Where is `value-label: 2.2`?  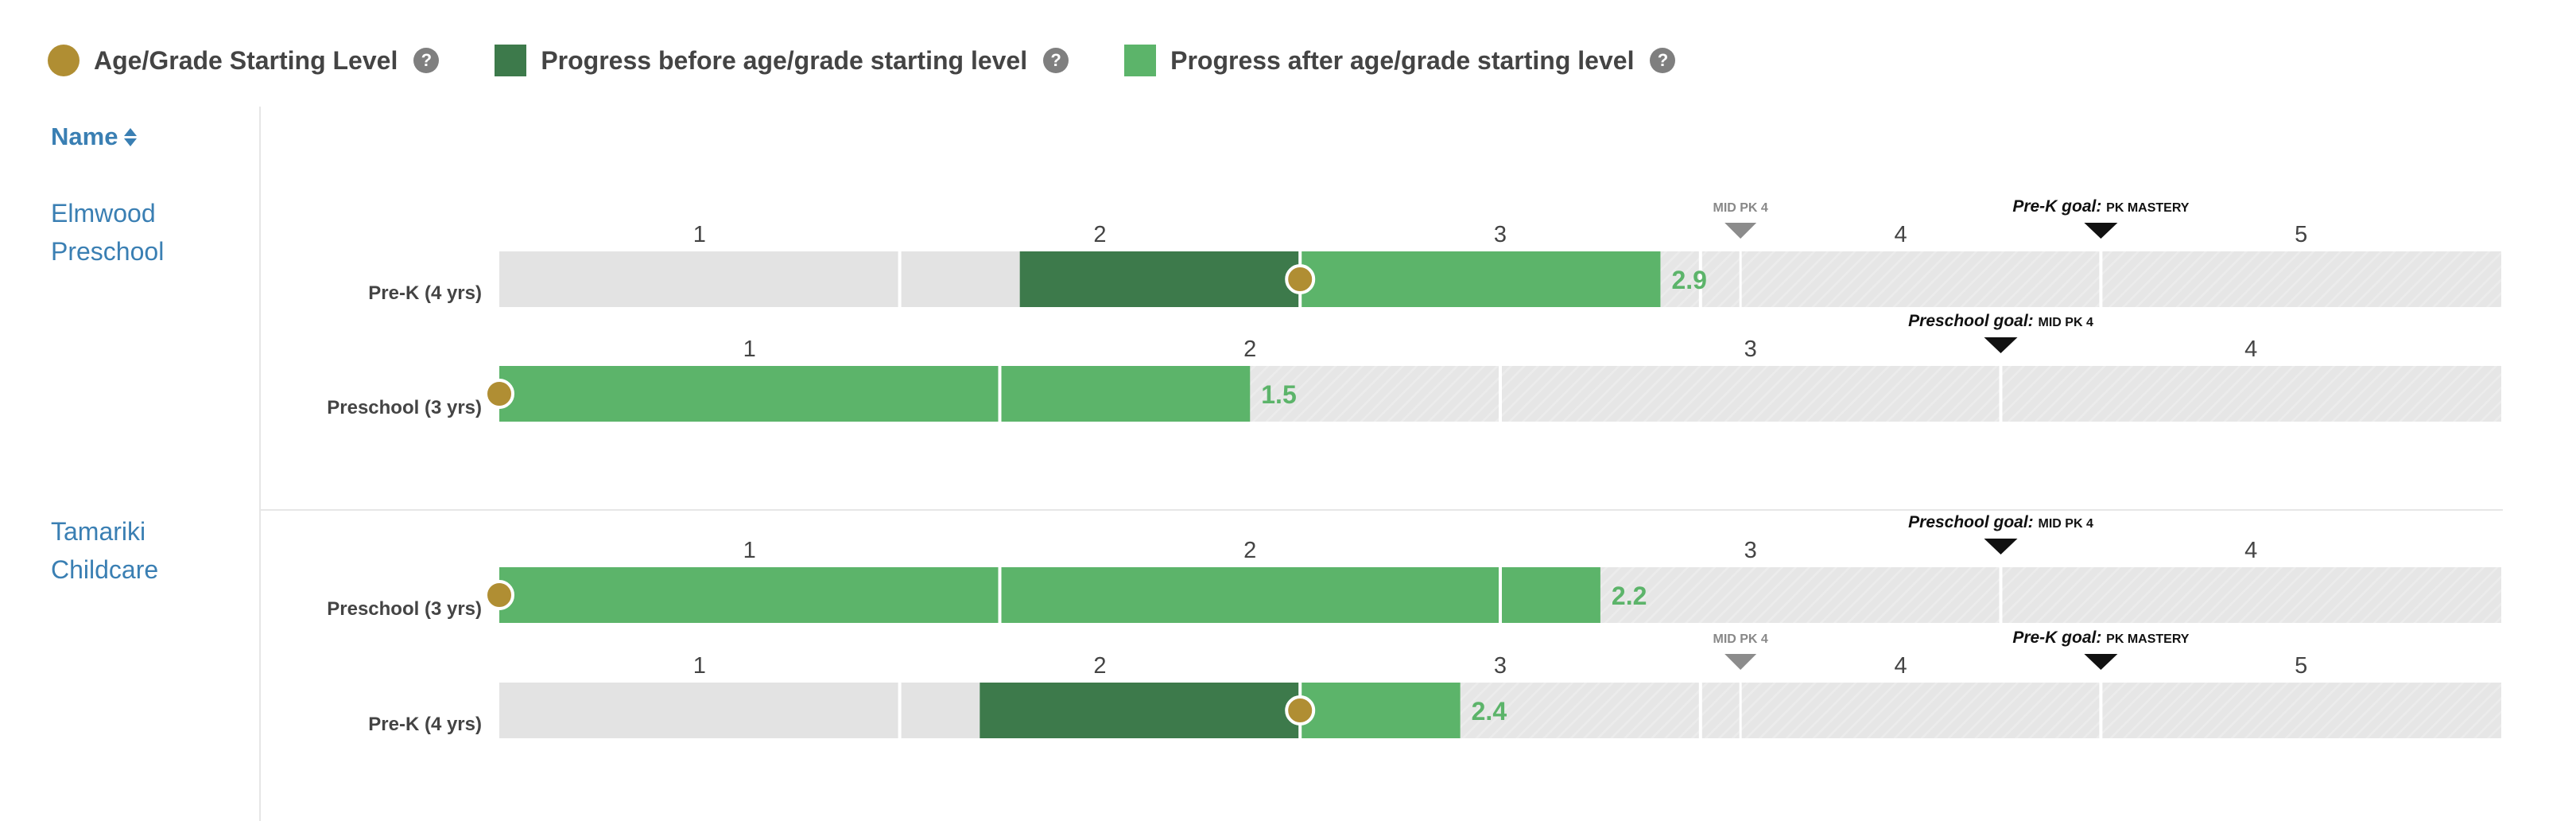 value-label: 2.2 is located at coordinates (1629, 596).